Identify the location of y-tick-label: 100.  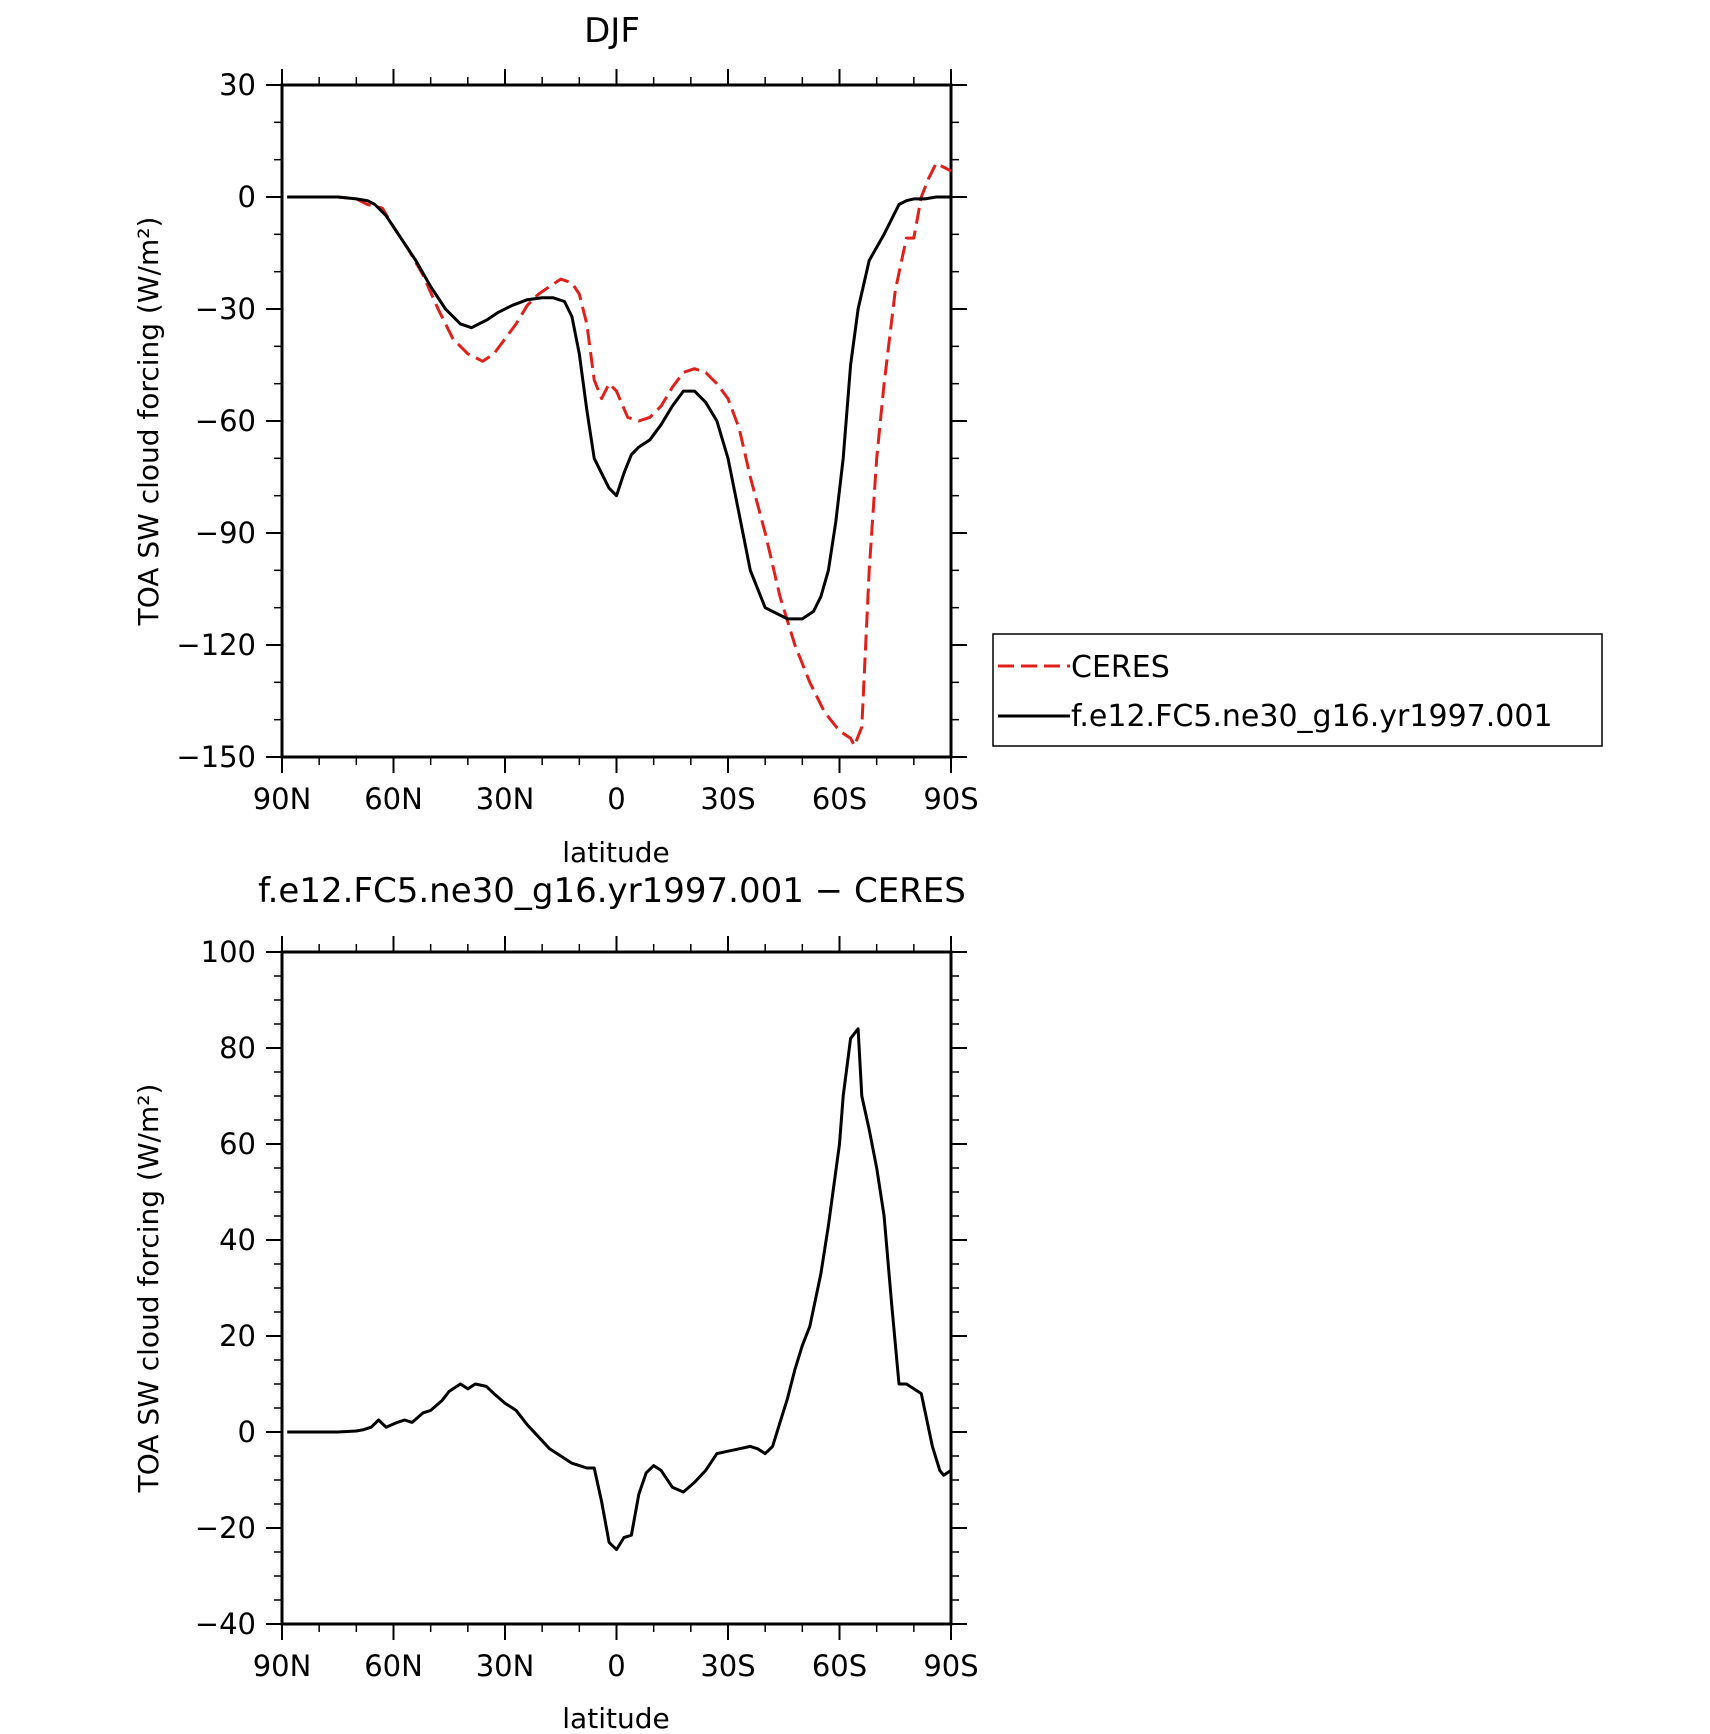
(228, 952).